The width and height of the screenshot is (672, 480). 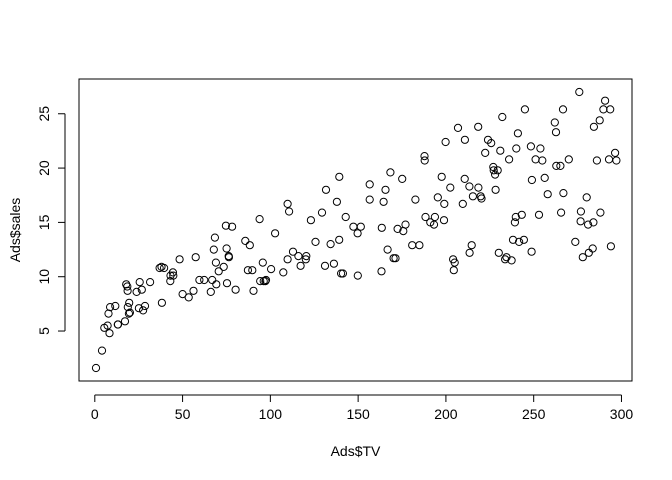 I want to click on x-tick-label: 200, so click(x=446, y=414).